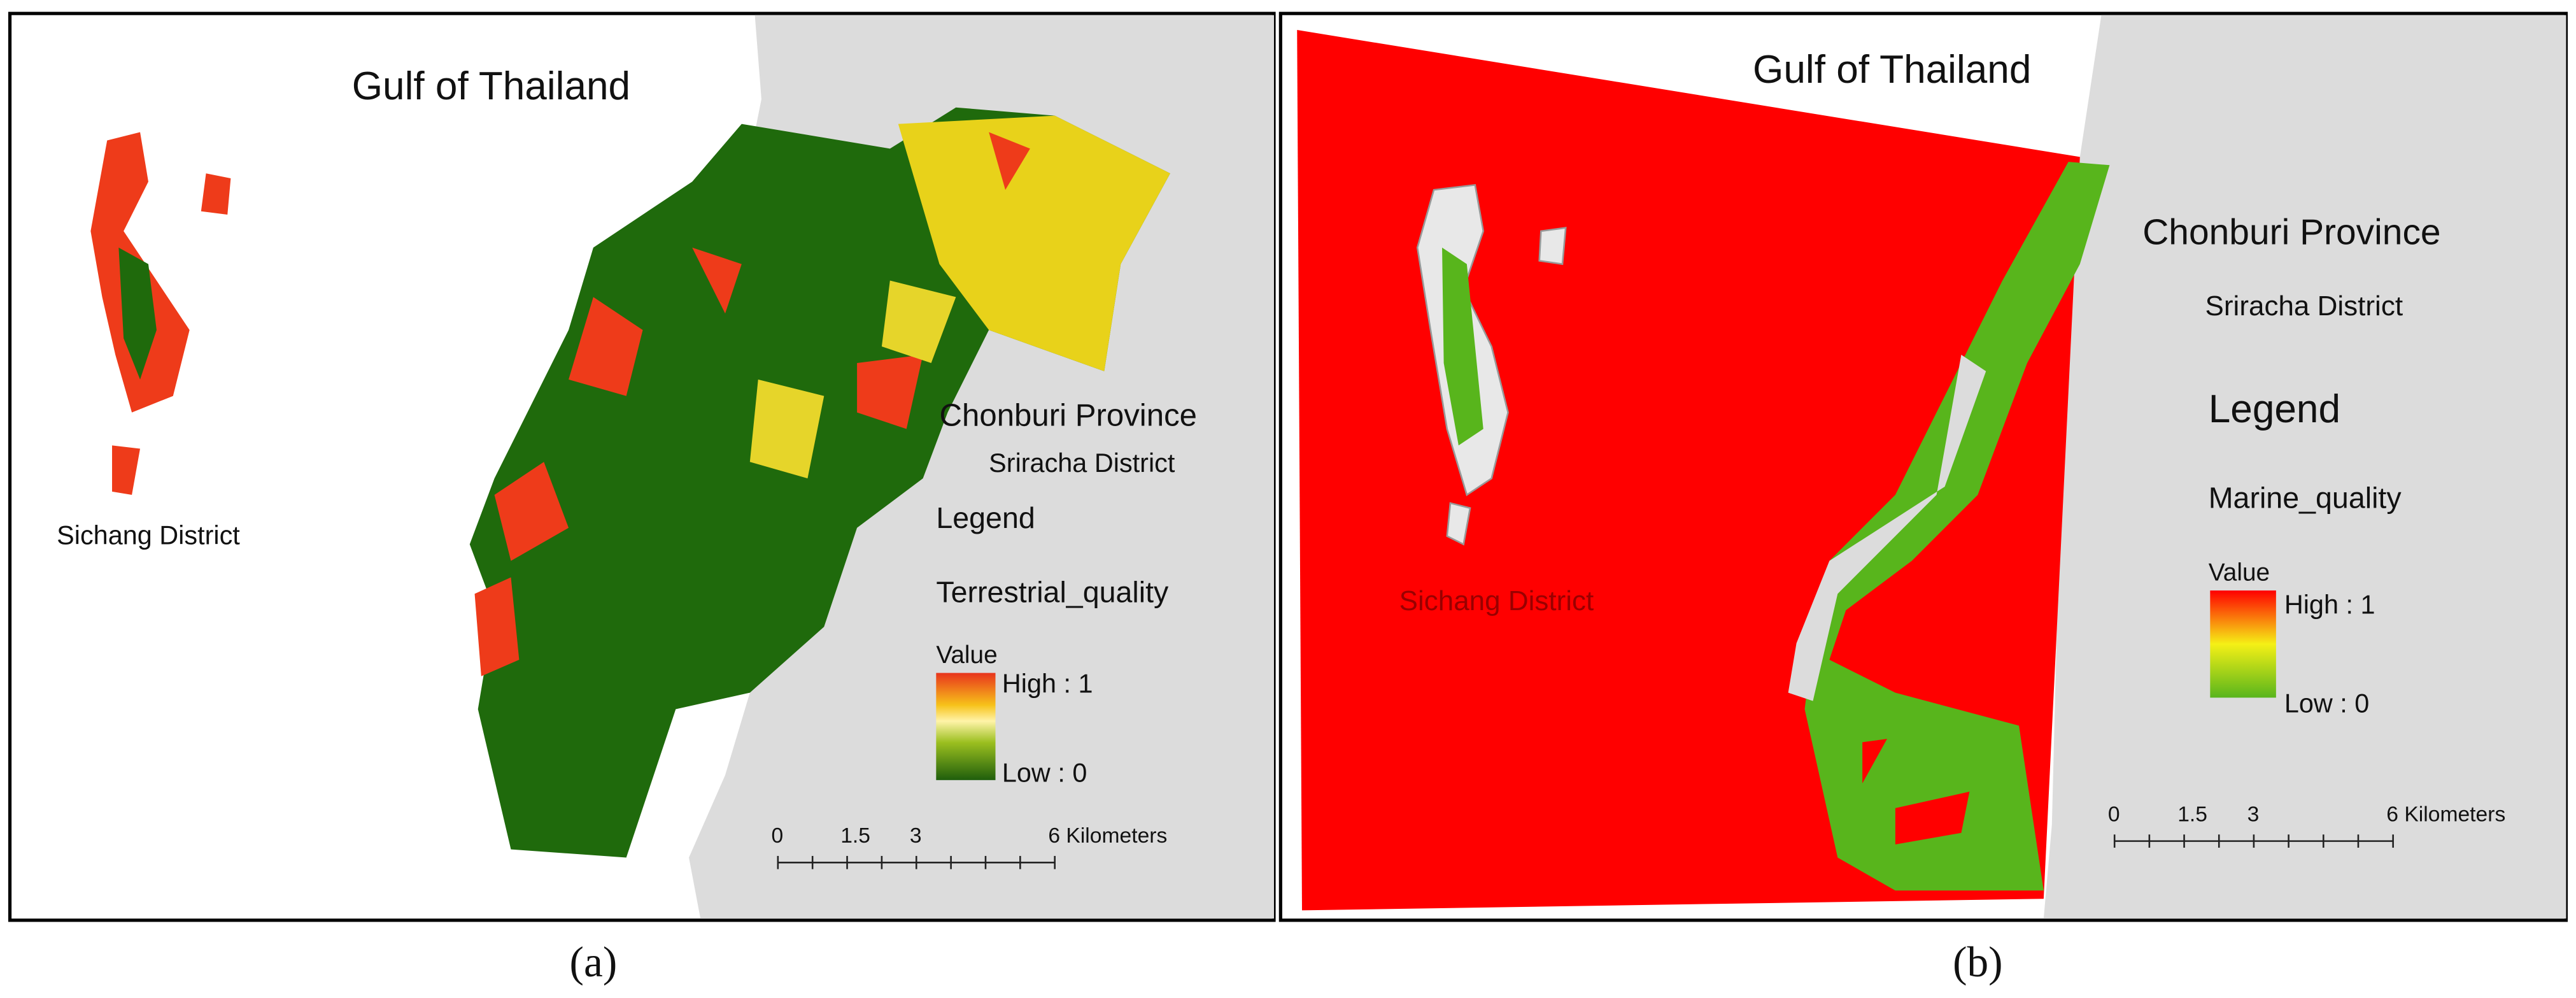 Image resolution: width=2576 pixels, height=998 pixels. What do you see at coordinates (594, 962) in the screenshot?
I see `panel-caption: (a)` at bounding box center [594, 962].